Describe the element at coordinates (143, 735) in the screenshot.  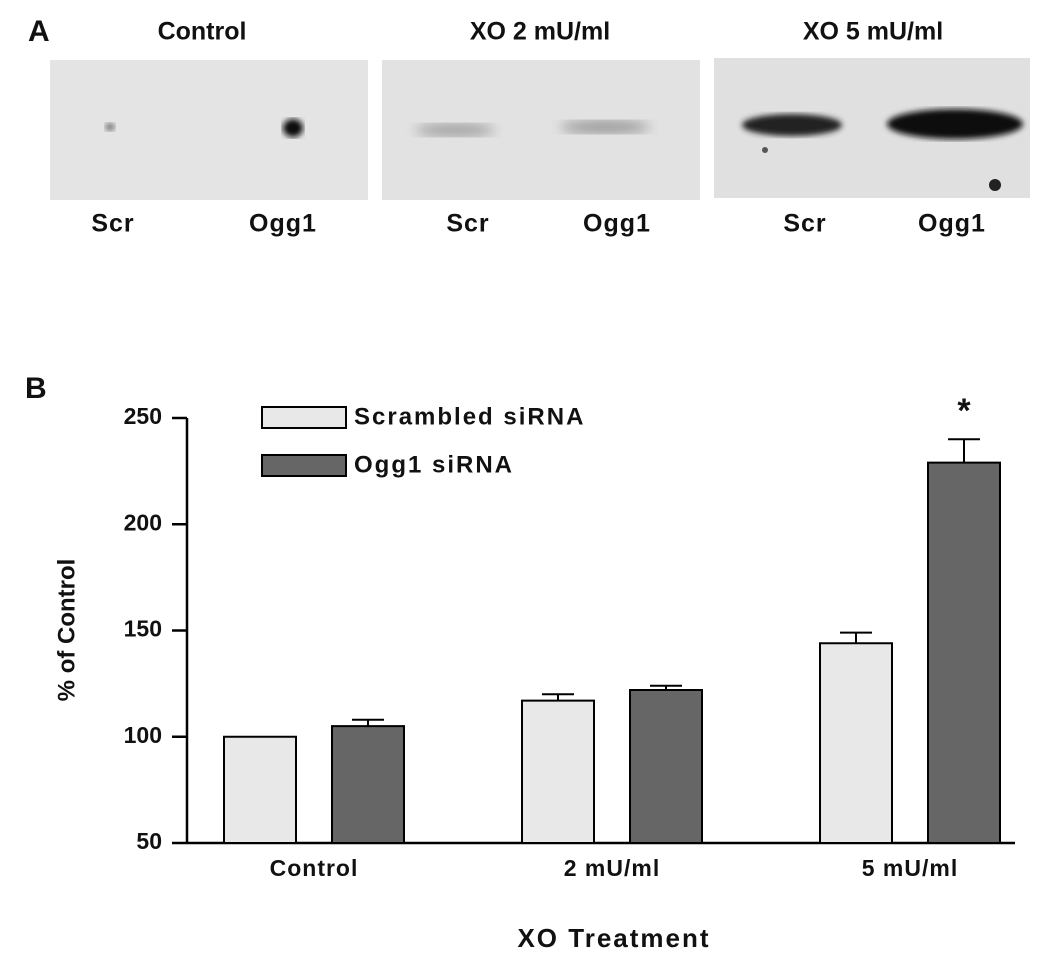
I see `y-tick-label: 100` at that location.